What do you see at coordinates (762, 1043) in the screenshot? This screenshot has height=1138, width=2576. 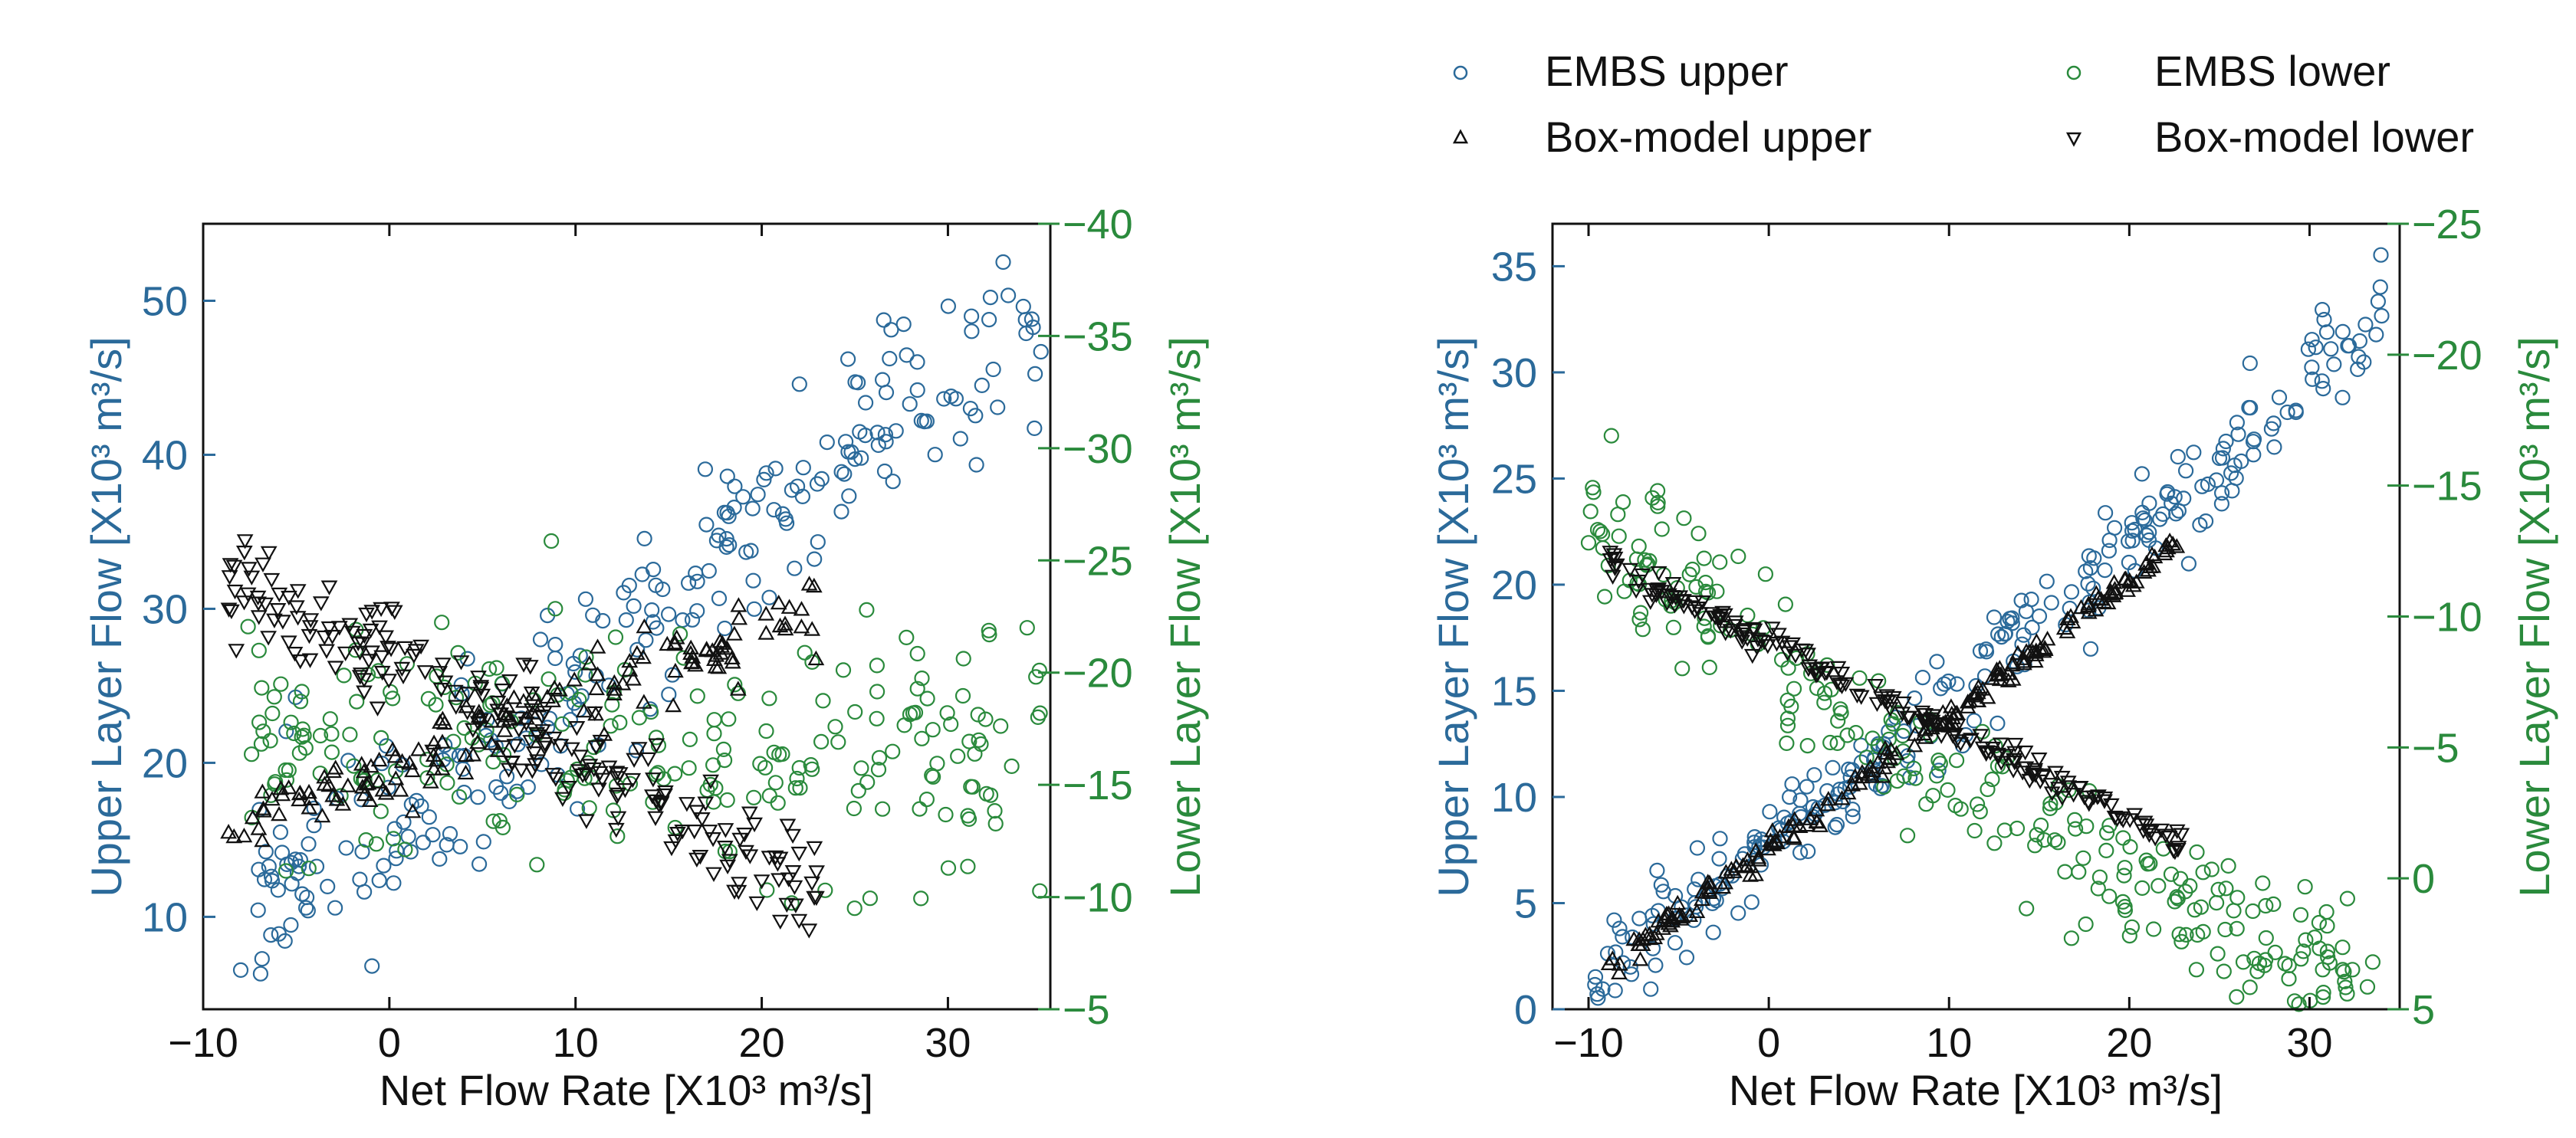 I see `x-tick-label: 20` at bounding box center [762, 1043].